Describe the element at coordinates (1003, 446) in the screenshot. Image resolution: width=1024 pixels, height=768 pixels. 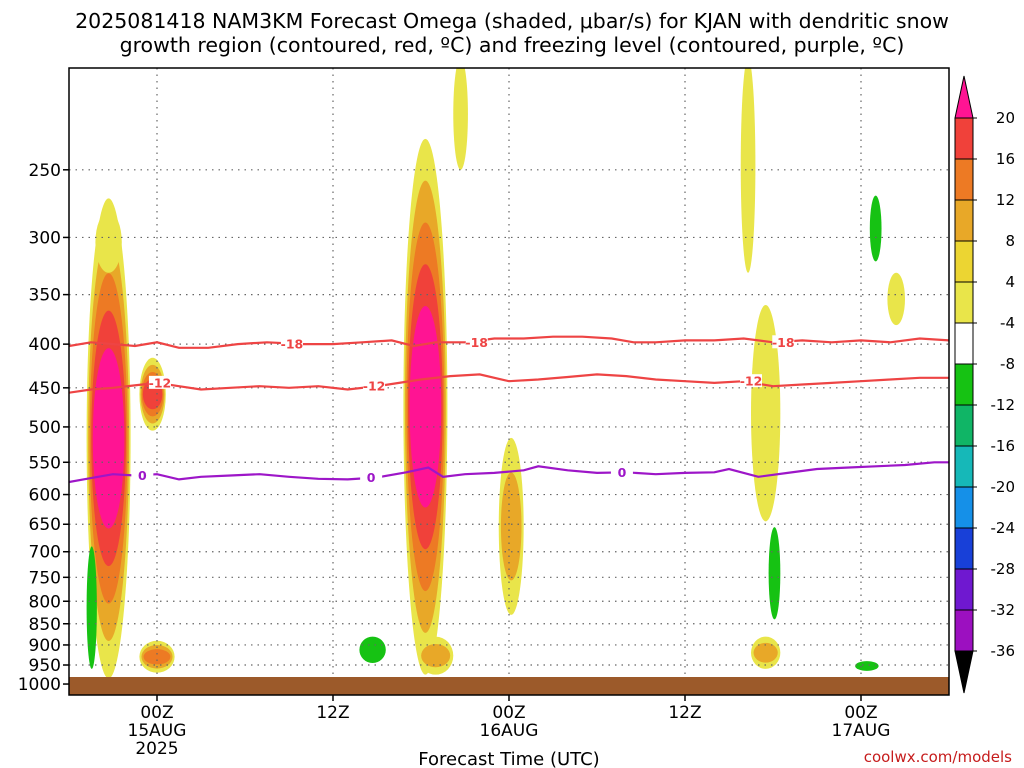
I see `colorbar-label: -16` at that location.